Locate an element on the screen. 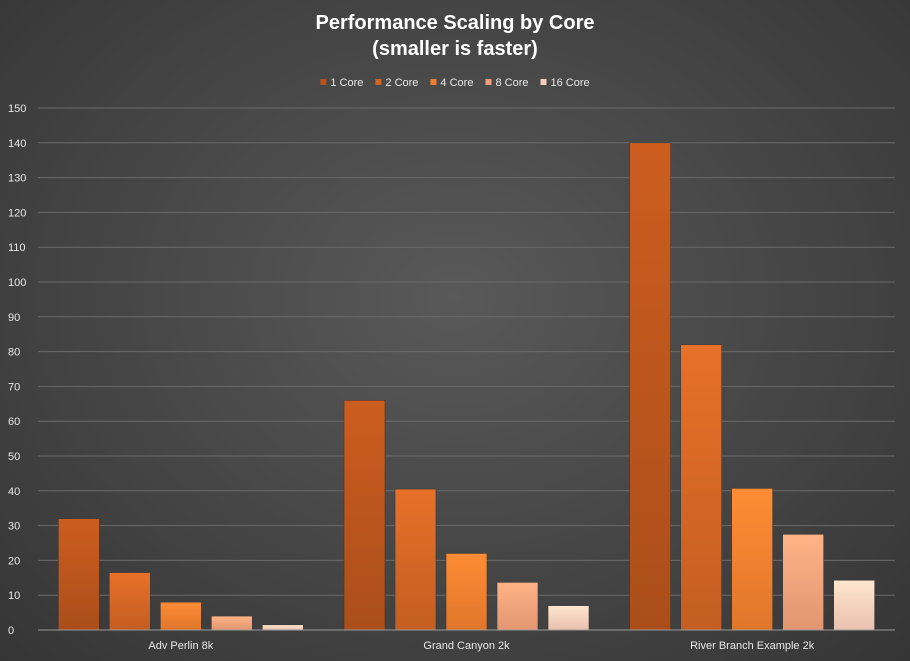 This screenshot has height=661, width=910. bar-grand-canyon-2k-1-core is located at coordinates (364, 515).